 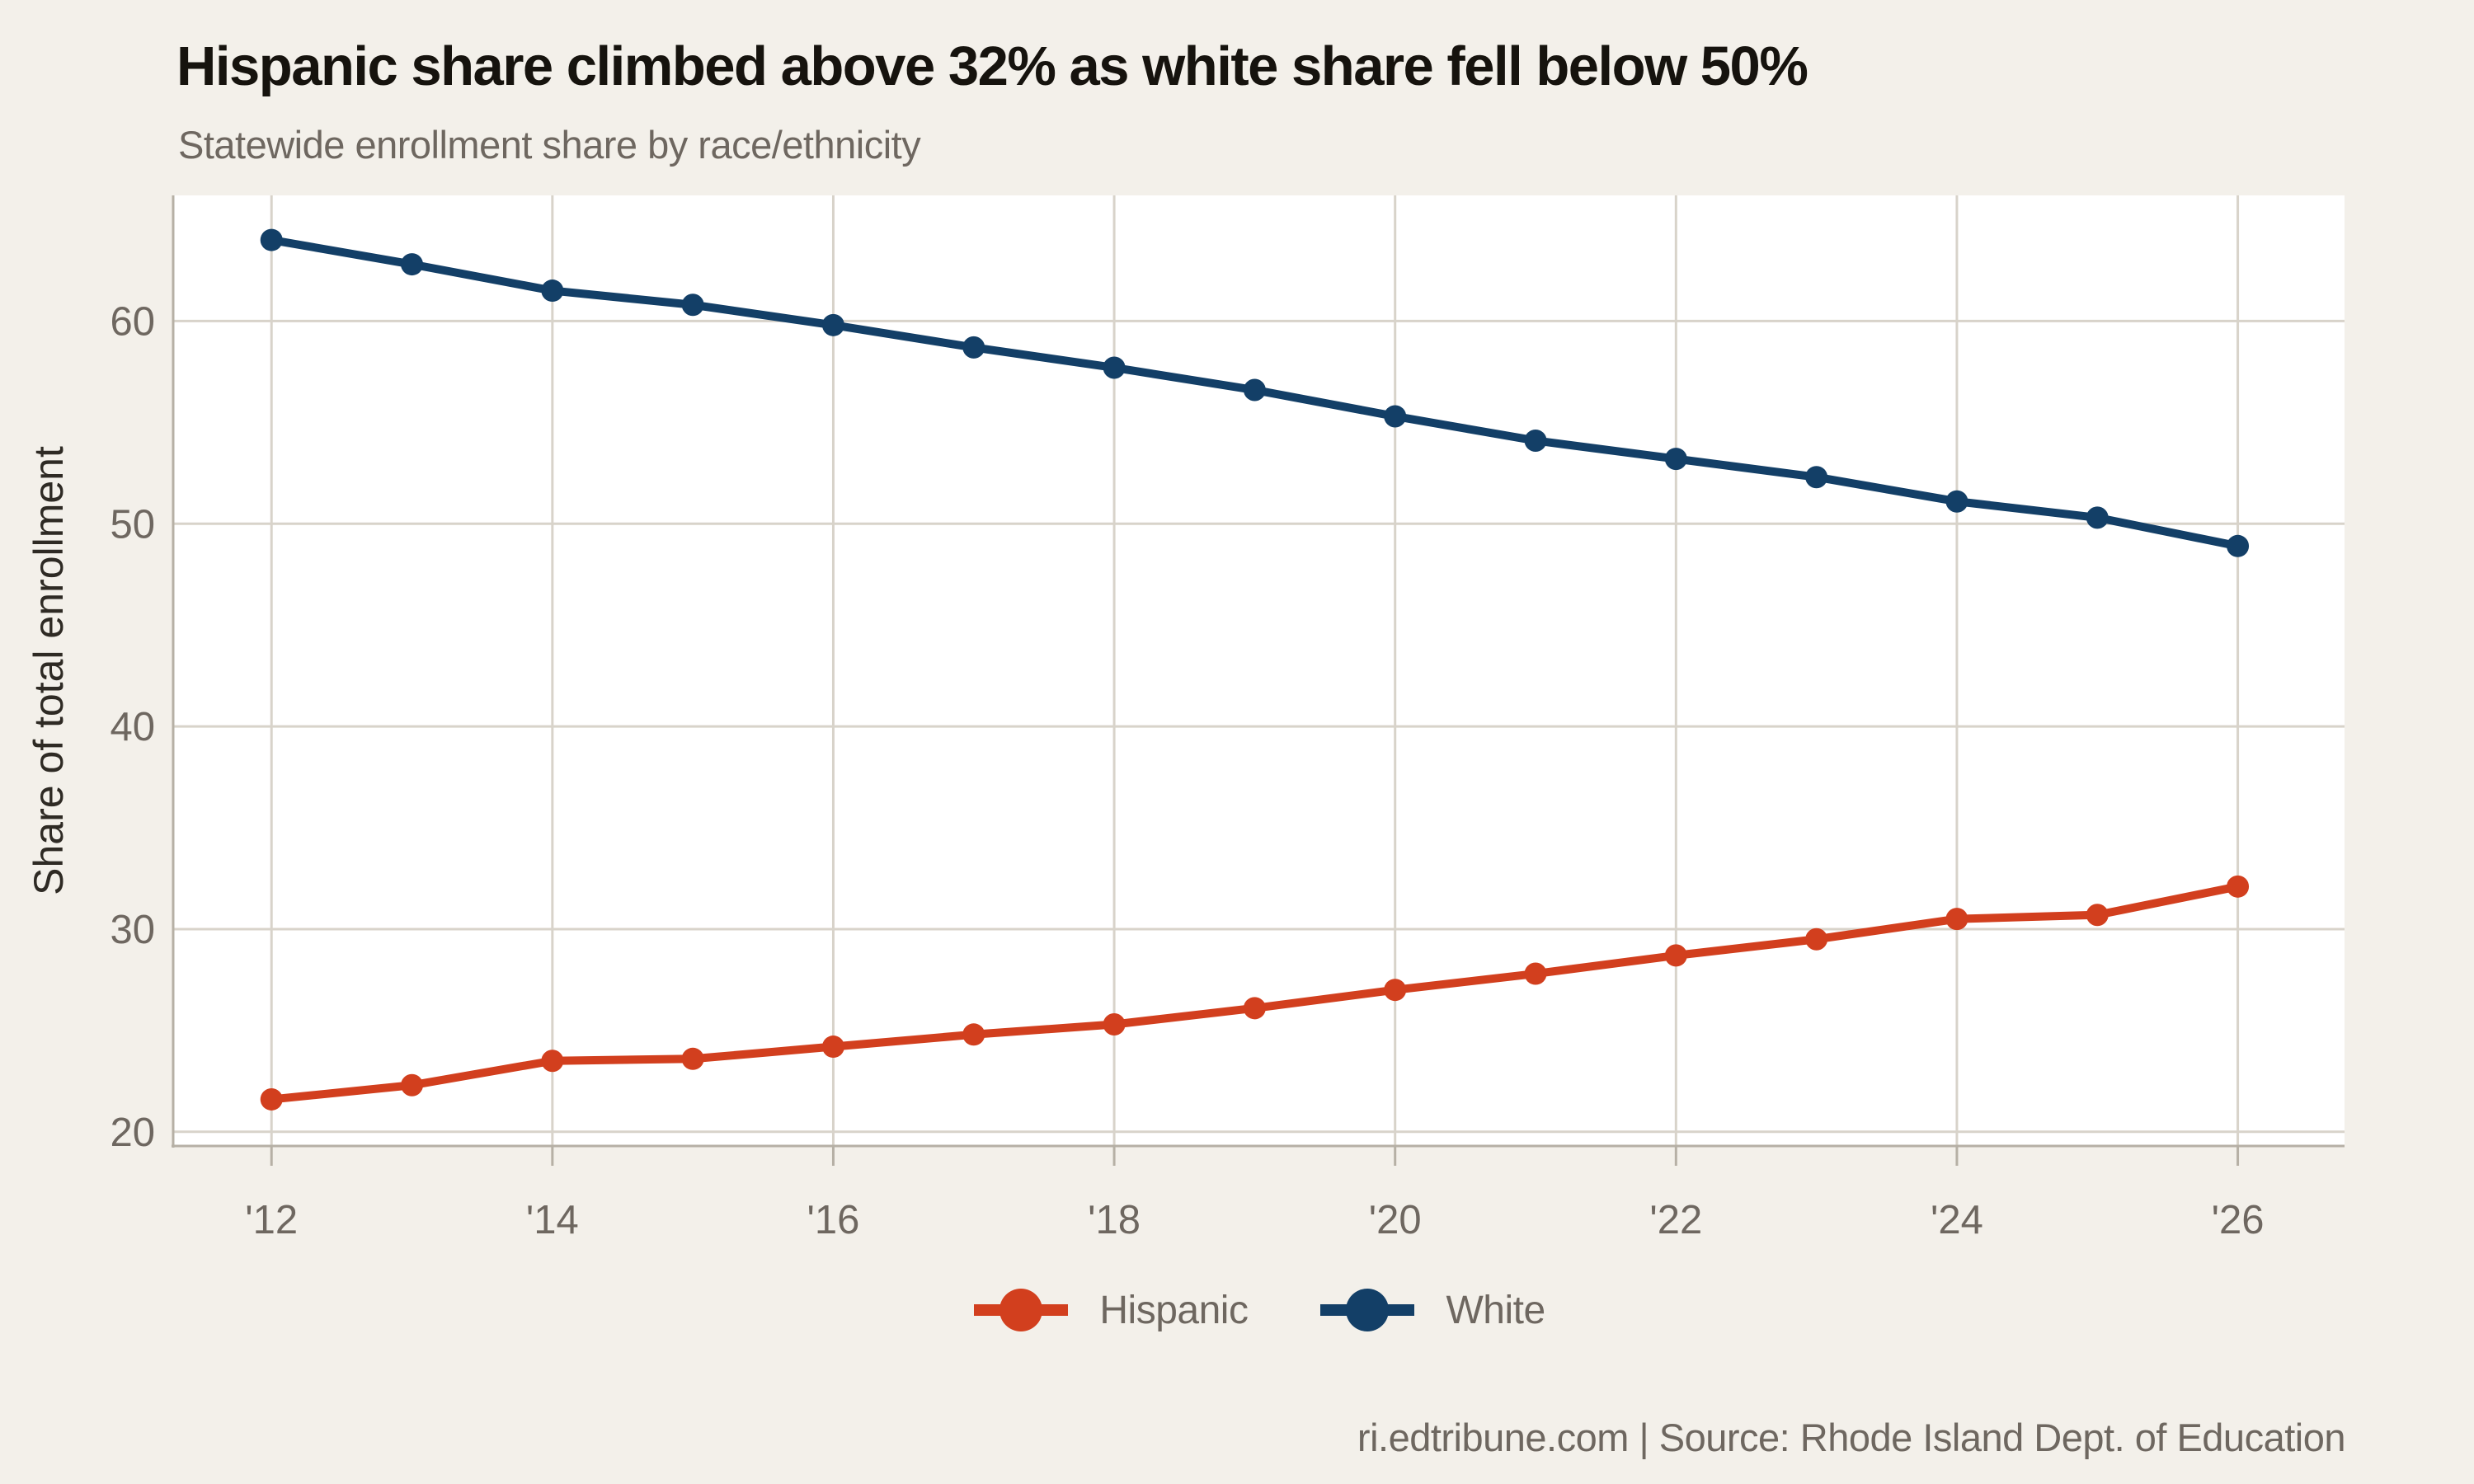 What do you see at coordinates (1432, 1310) in the screenshot?
I see `legend-item-white: White` at bounding box center [1432, 1310].